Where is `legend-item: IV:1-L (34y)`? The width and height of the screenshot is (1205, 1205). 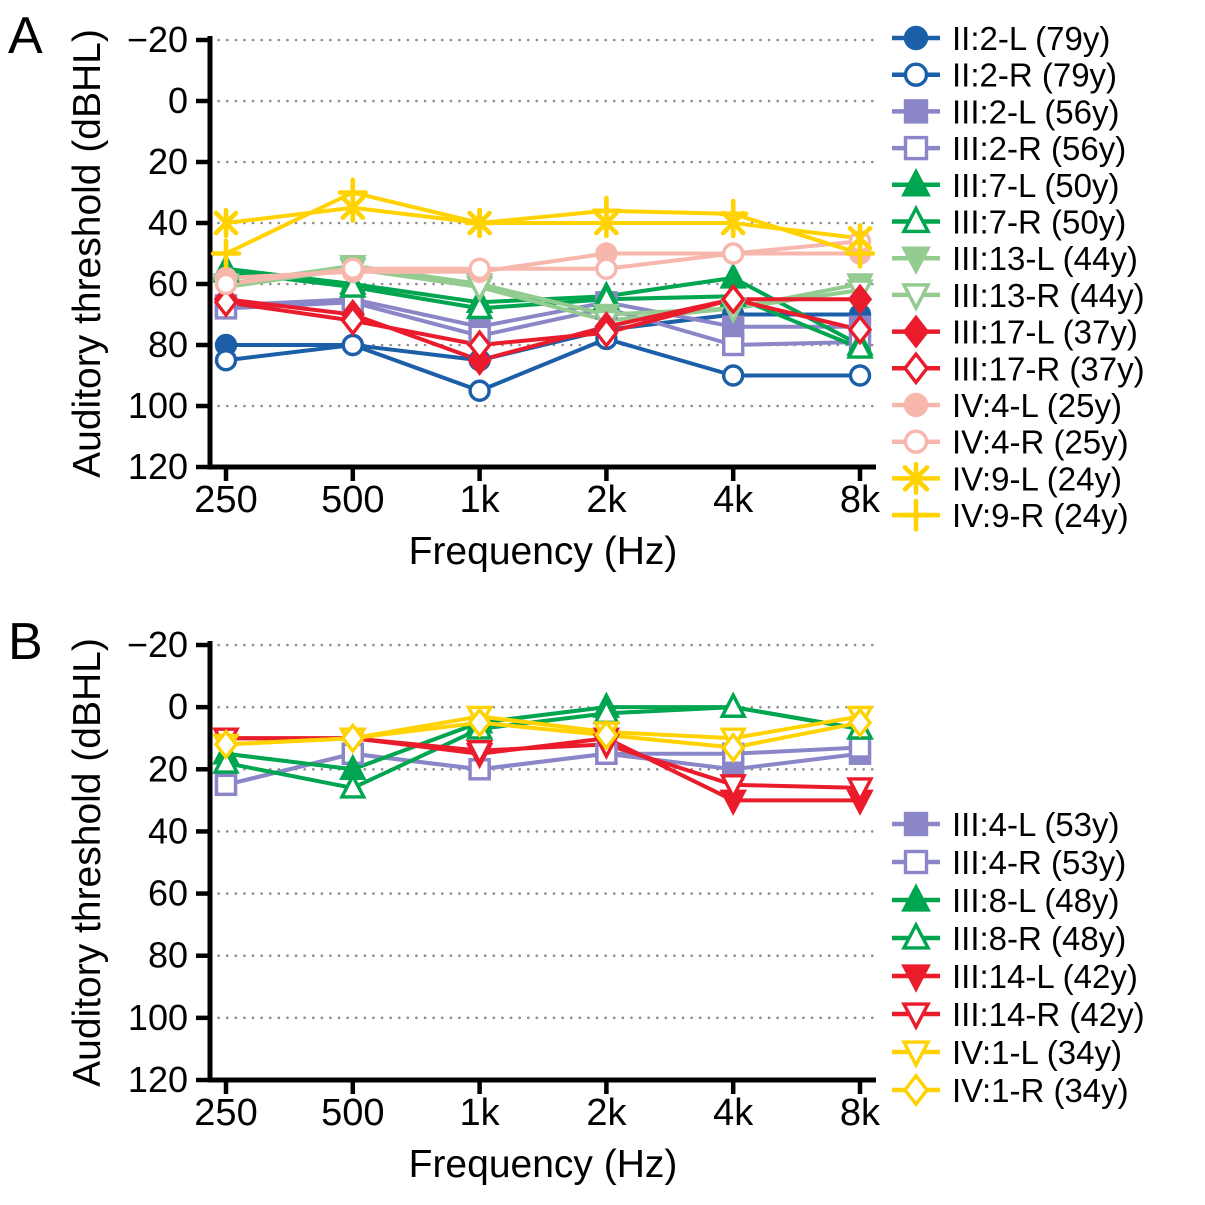 legend-item: IV:1-L (34y) is located at coordinates (1007, 1052).